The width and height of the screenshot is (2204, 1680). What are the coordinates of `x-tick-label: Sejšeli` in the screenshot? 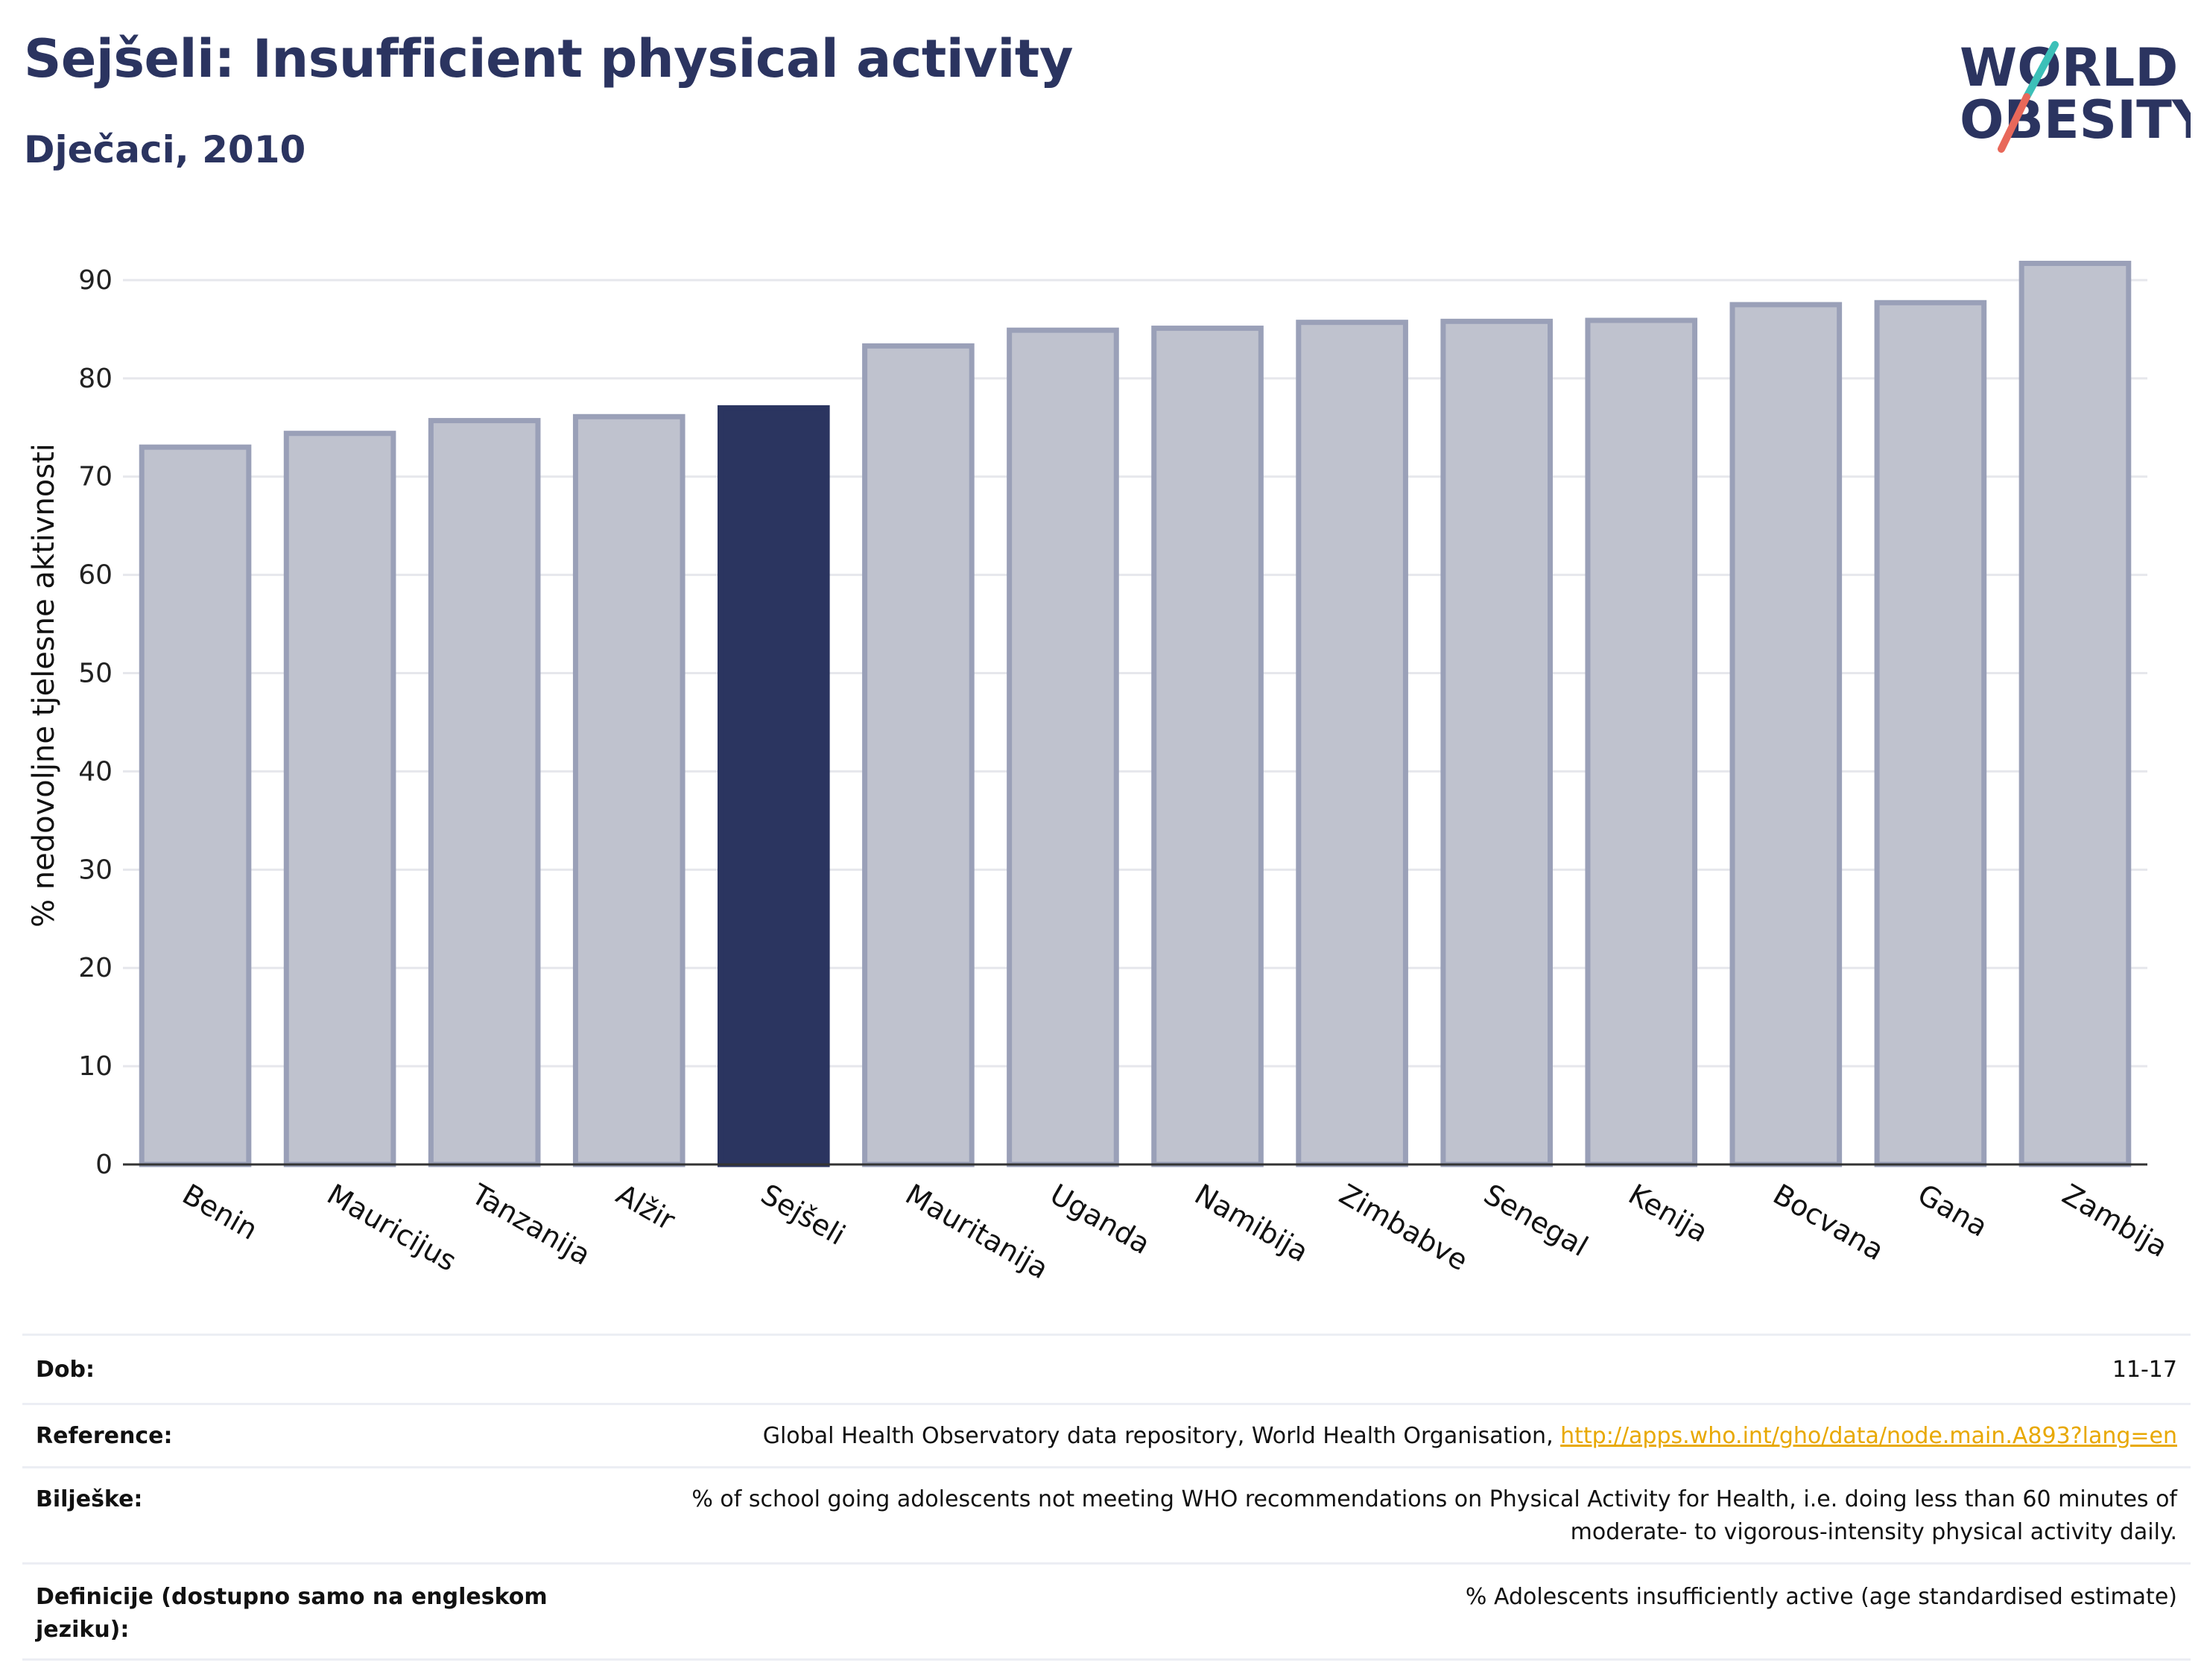 It's located at (803, 1215).